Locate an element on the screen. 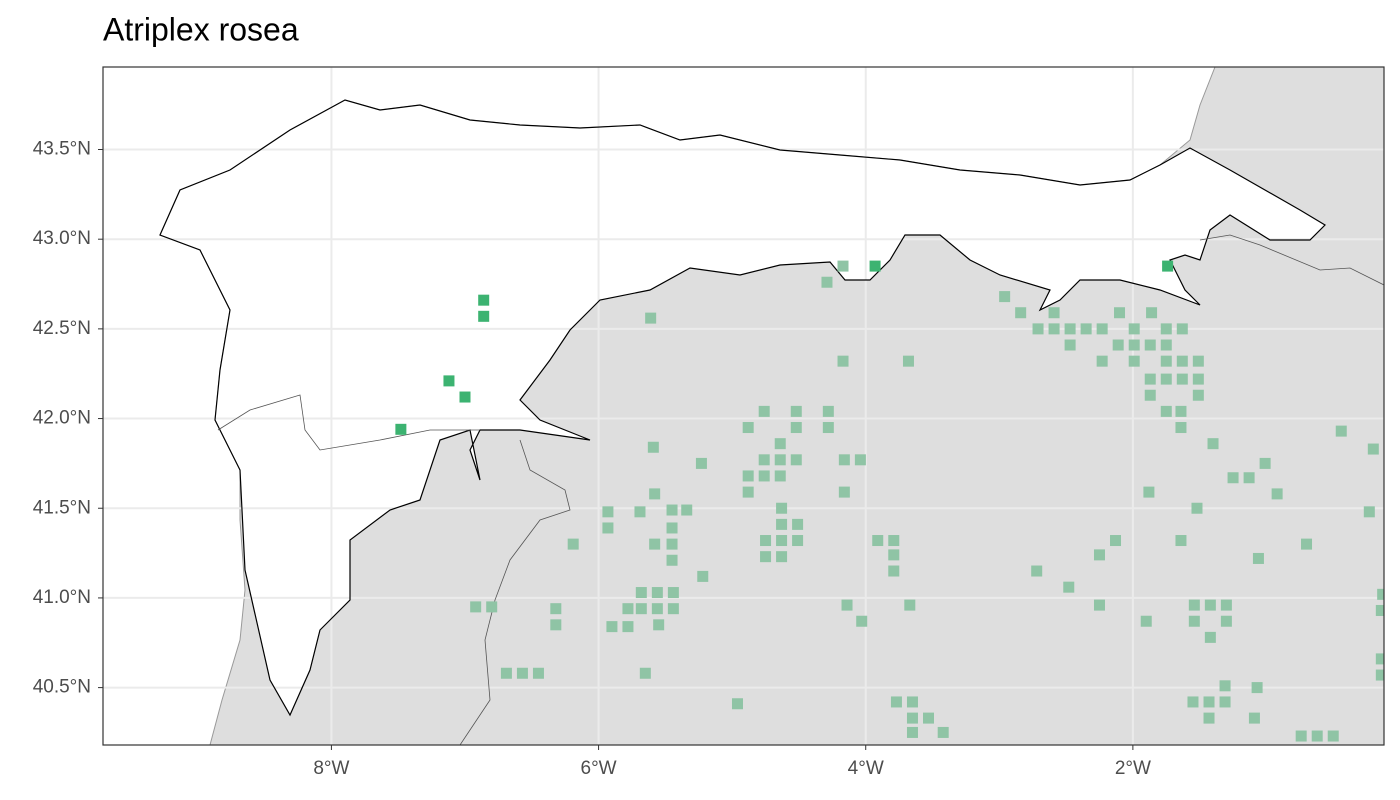 The width and height of the screenshot is (1400, 800). y-tick-label: 43.0°N is located at coordinates (62, 238).